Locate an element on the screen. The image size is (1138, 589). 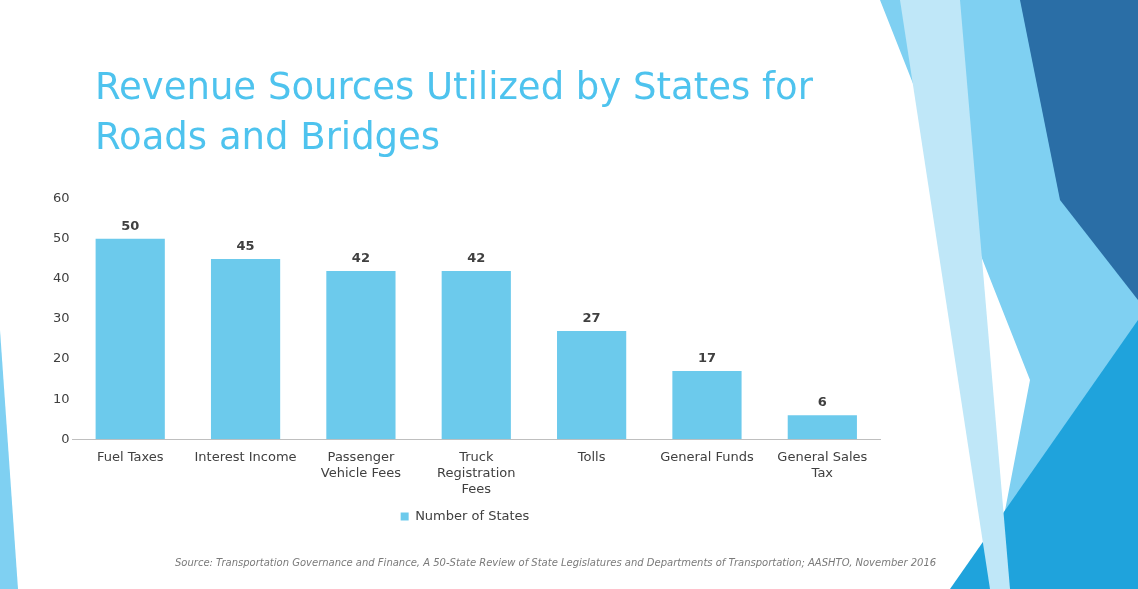
x-tick-label: General Funds is located at coordinates (707, 457).